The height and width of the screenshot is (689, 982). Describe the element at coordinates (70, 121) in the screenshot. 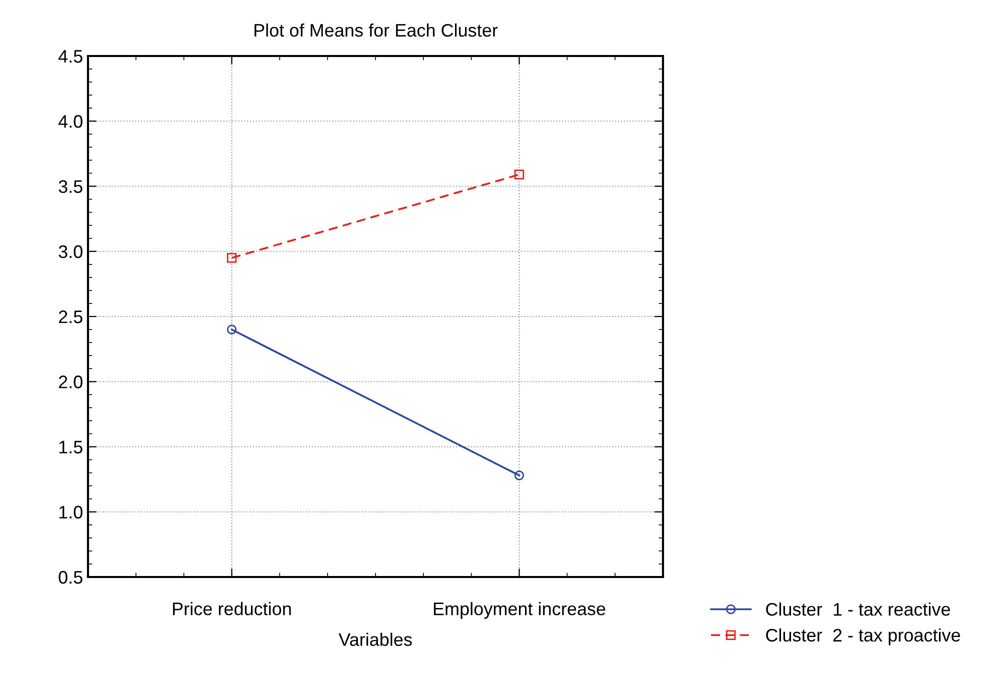

I see `y-tick-label: 4.0` at that location.